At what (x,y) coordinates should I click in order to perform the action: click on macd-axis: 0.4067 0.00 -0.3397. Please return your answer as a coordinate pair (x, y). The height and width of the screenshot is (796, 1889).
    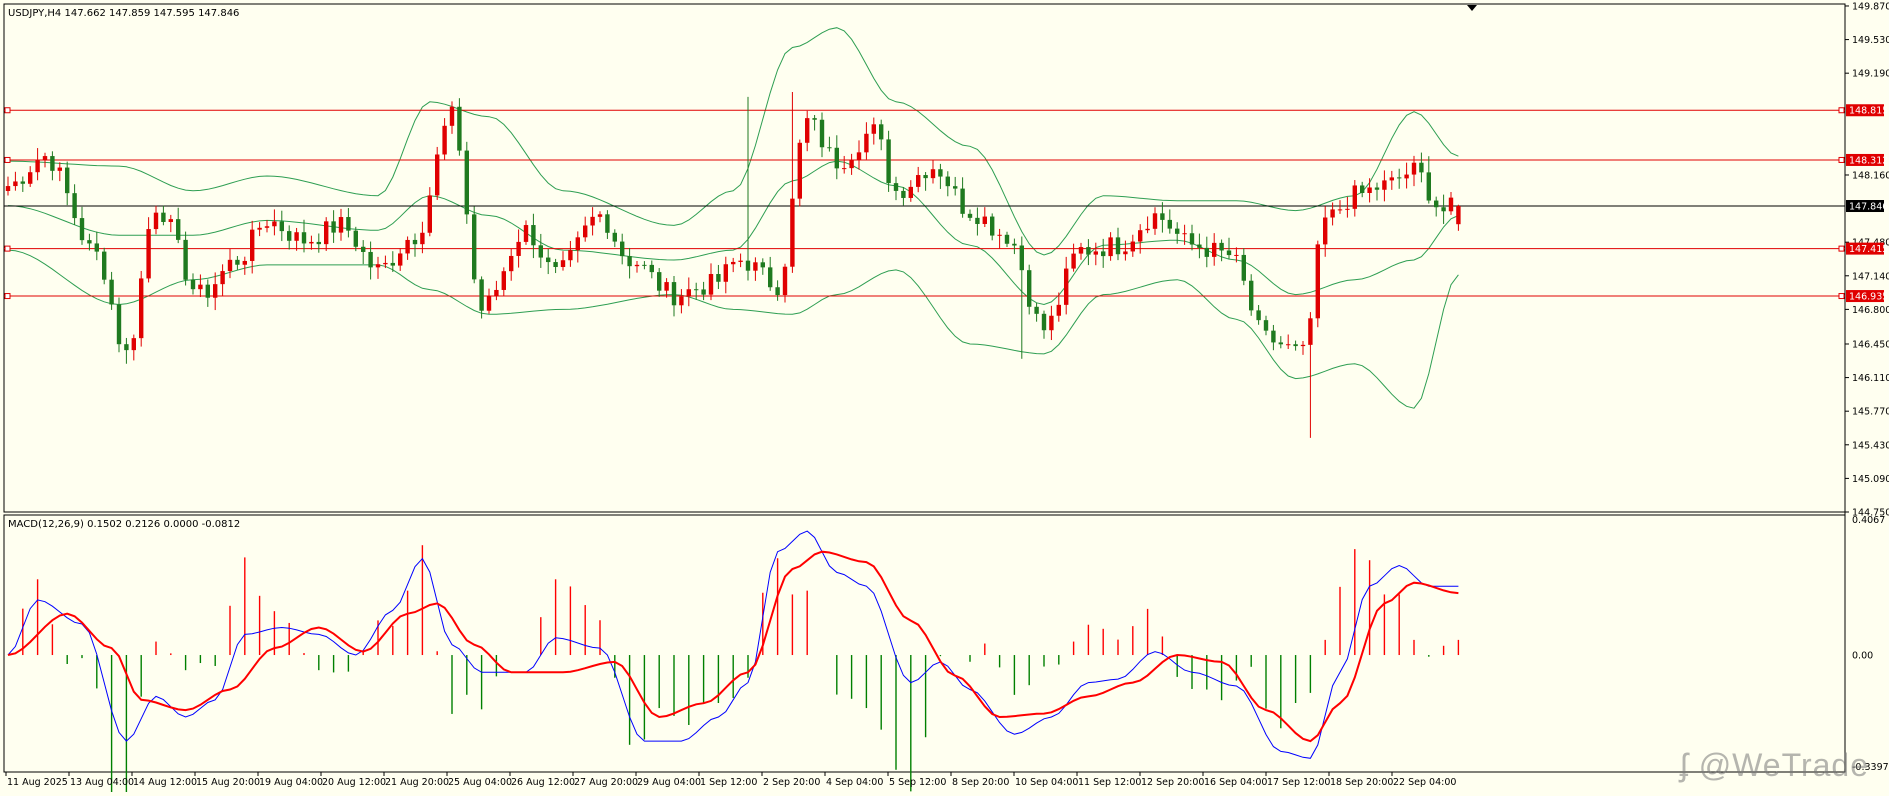
    Looking at the image, I should click on (1870, 644).